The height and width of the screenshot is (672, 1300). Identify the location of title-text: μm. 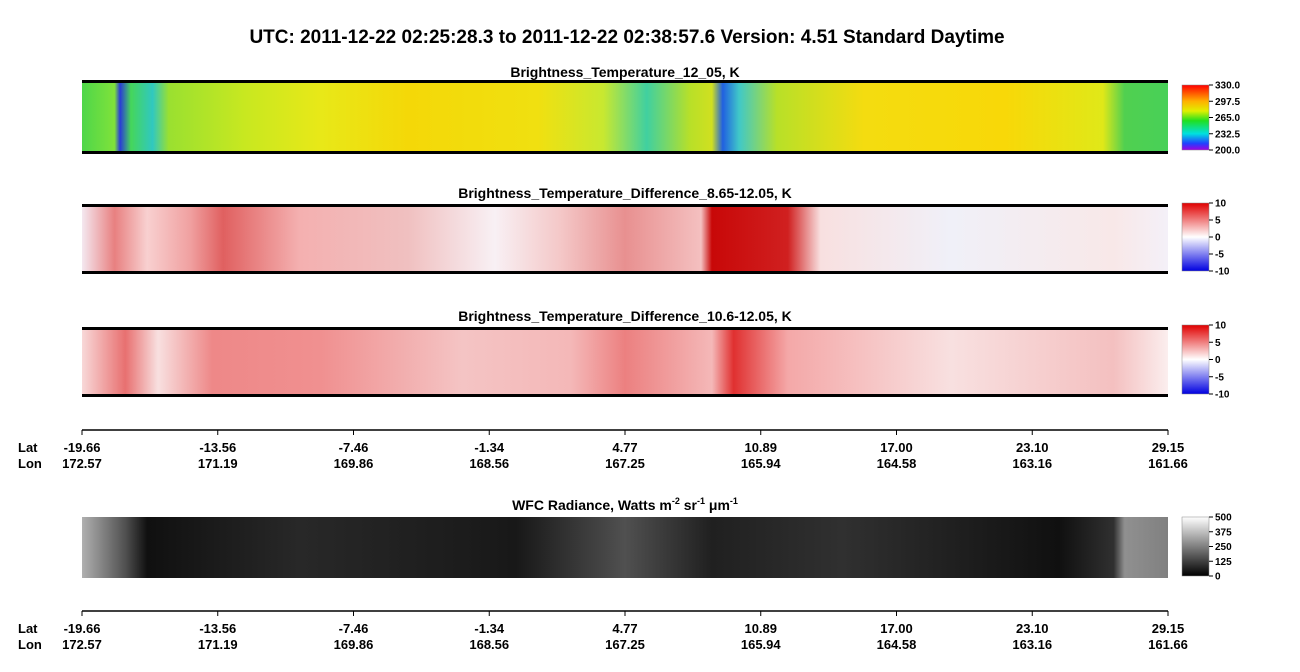
(717, 505).